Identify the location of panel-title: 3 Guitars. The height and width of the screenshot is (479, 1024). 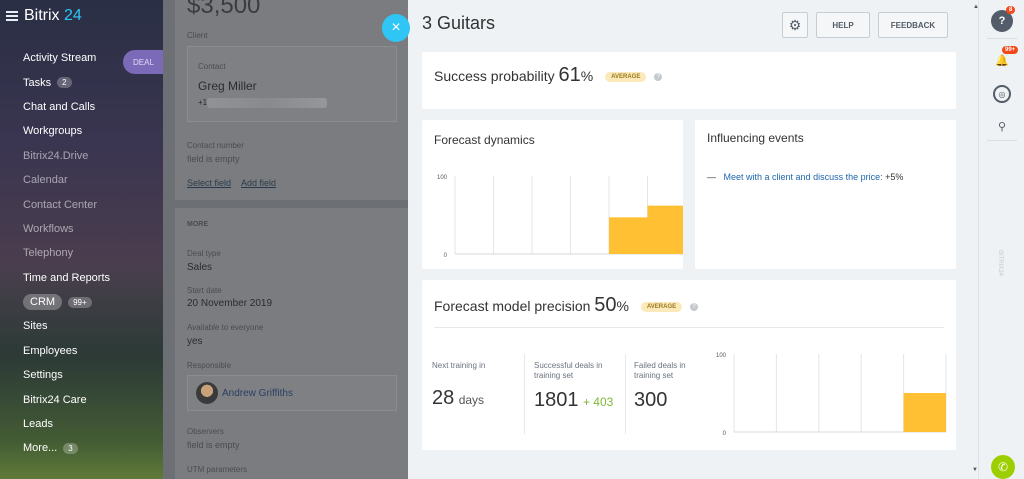
(459, 23).